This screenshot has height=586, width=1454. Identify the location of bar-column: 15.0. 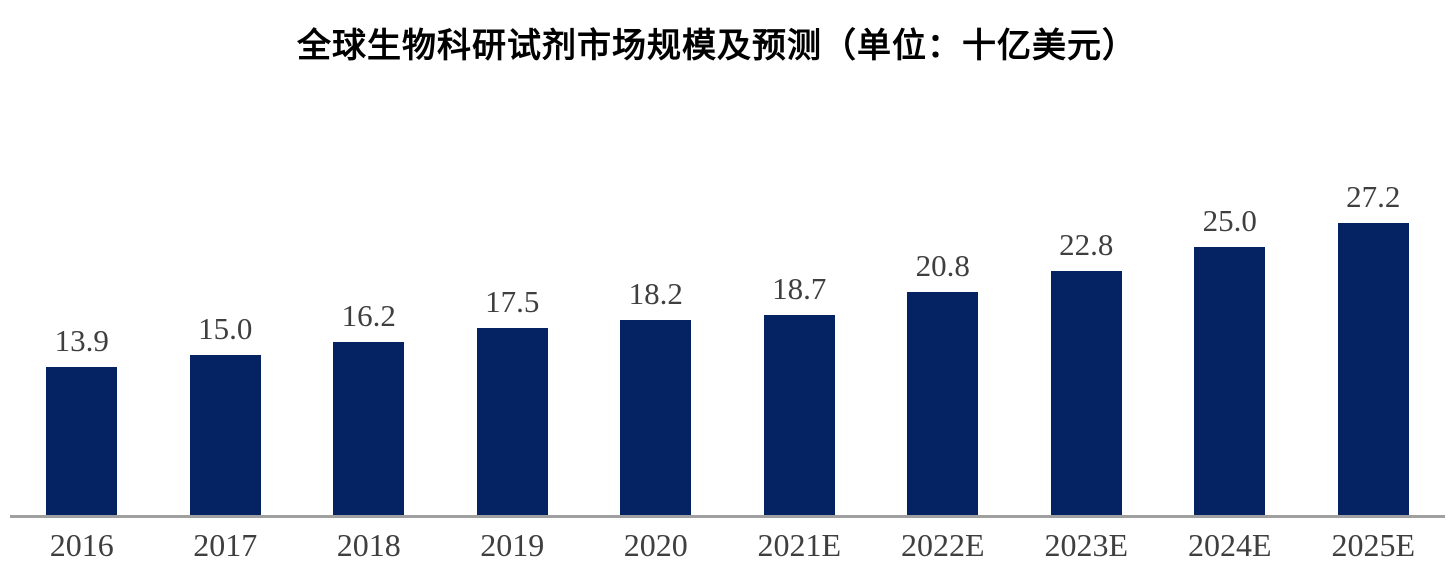
(226, 308).